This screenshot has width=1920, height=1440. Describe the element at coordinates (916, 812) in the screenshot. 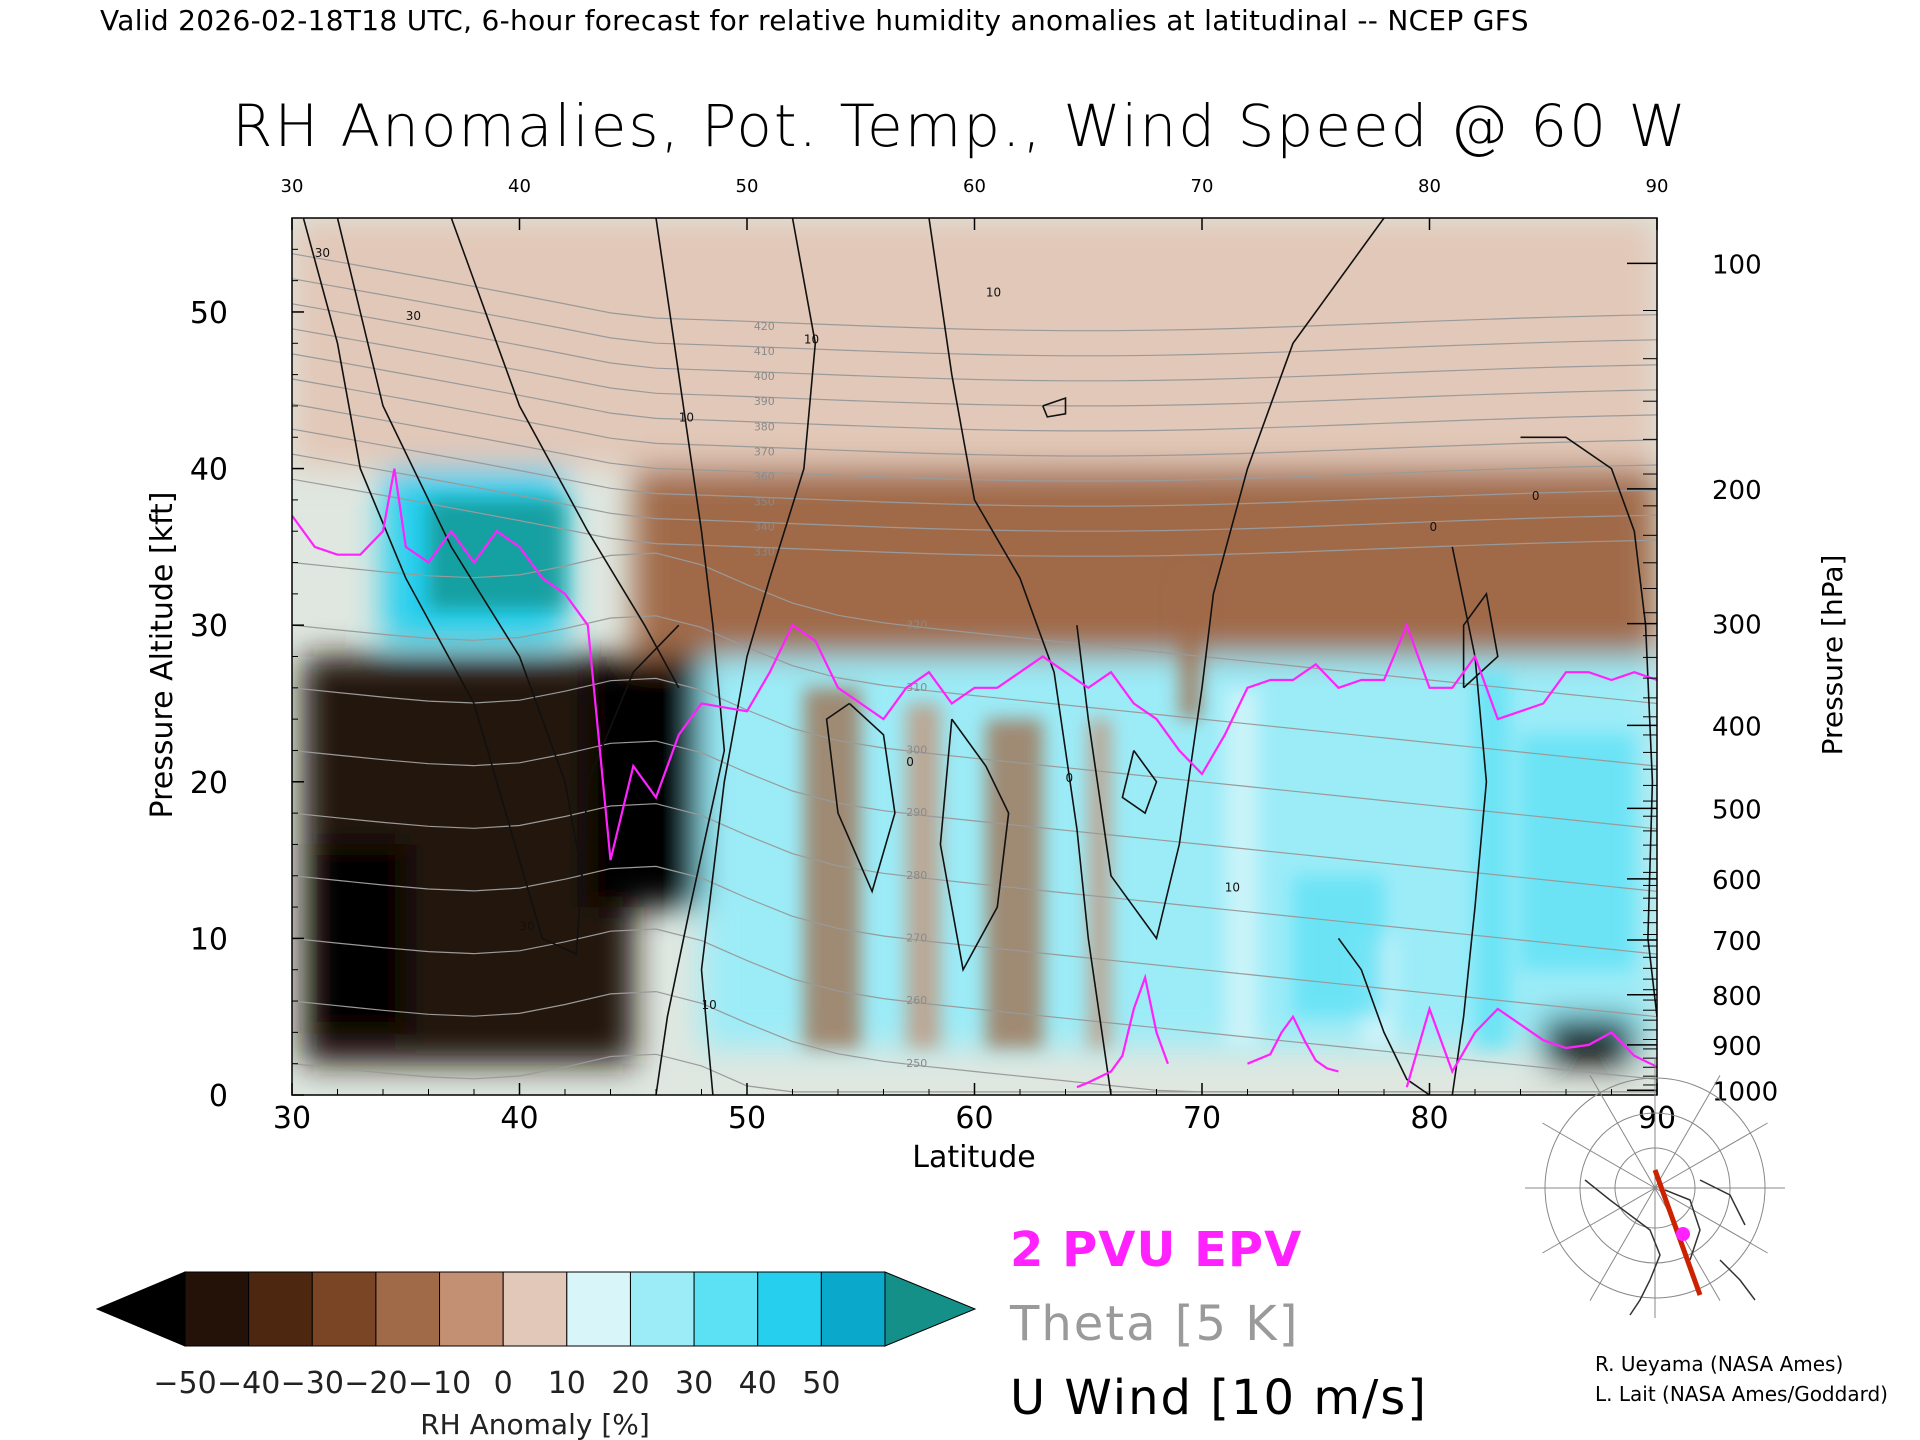

I see `theta-label: 290` at that location.